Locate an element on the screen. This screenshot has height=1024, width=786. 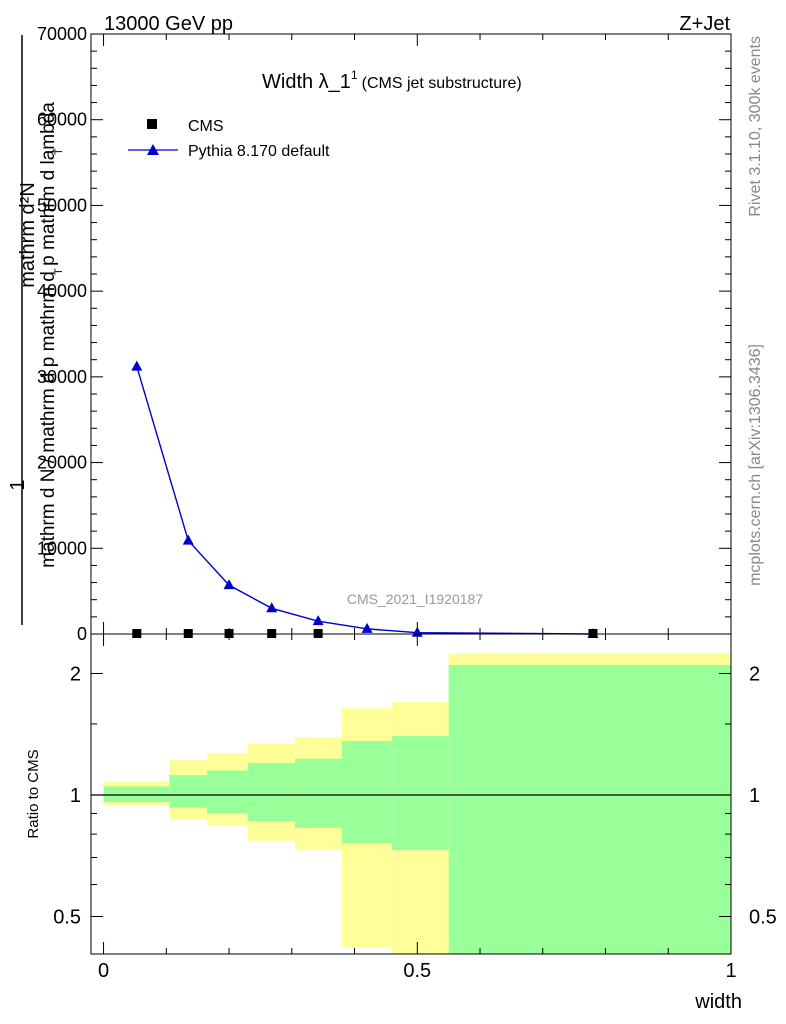
y-label-sub1: T is located at coordinates (59, 151).